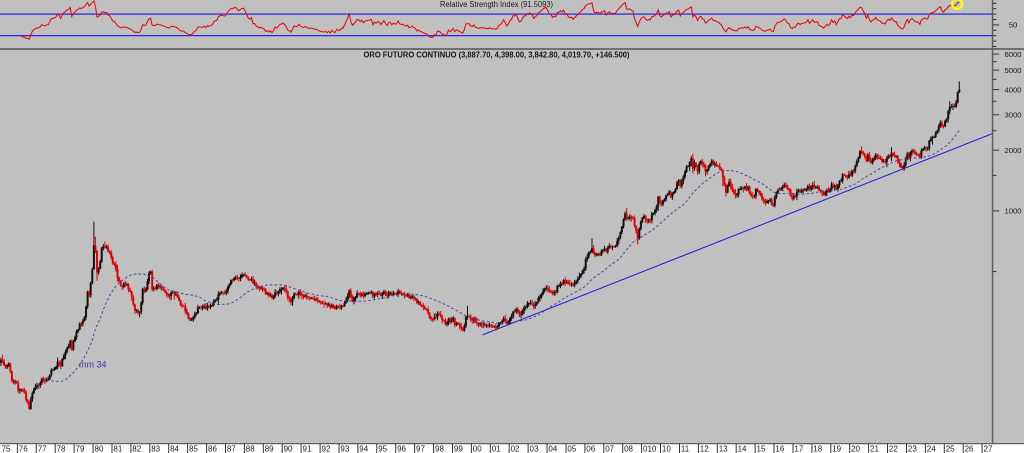 The image size is (1024, 453). Describe the element at coordinates (1013, 25) in the screenshot. I see `svg-text: 50` at that location.